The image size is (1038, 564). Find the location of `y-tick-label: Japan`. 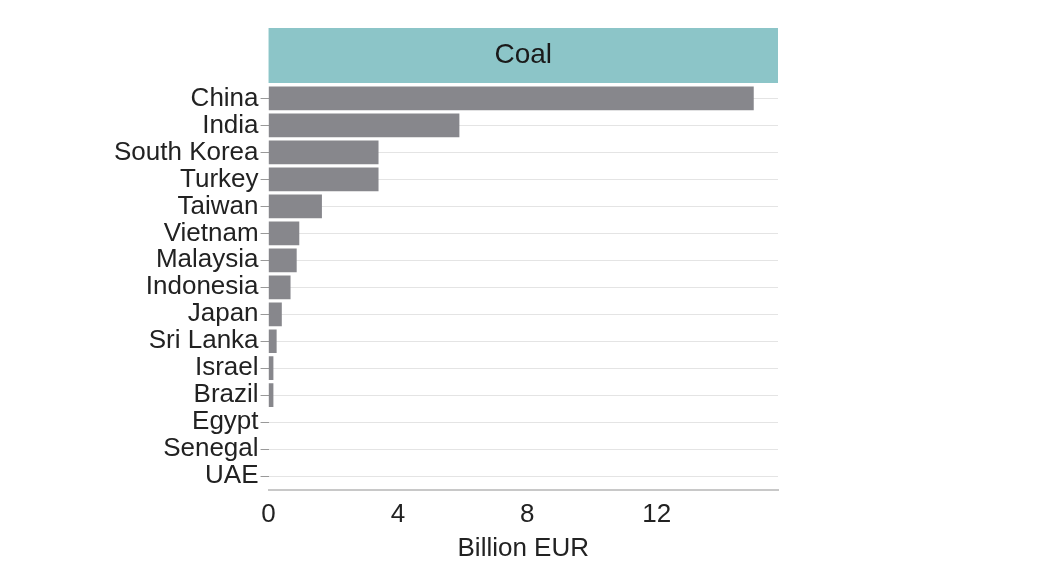

y-tick-label: Japan is located at coordinates (223, 312).